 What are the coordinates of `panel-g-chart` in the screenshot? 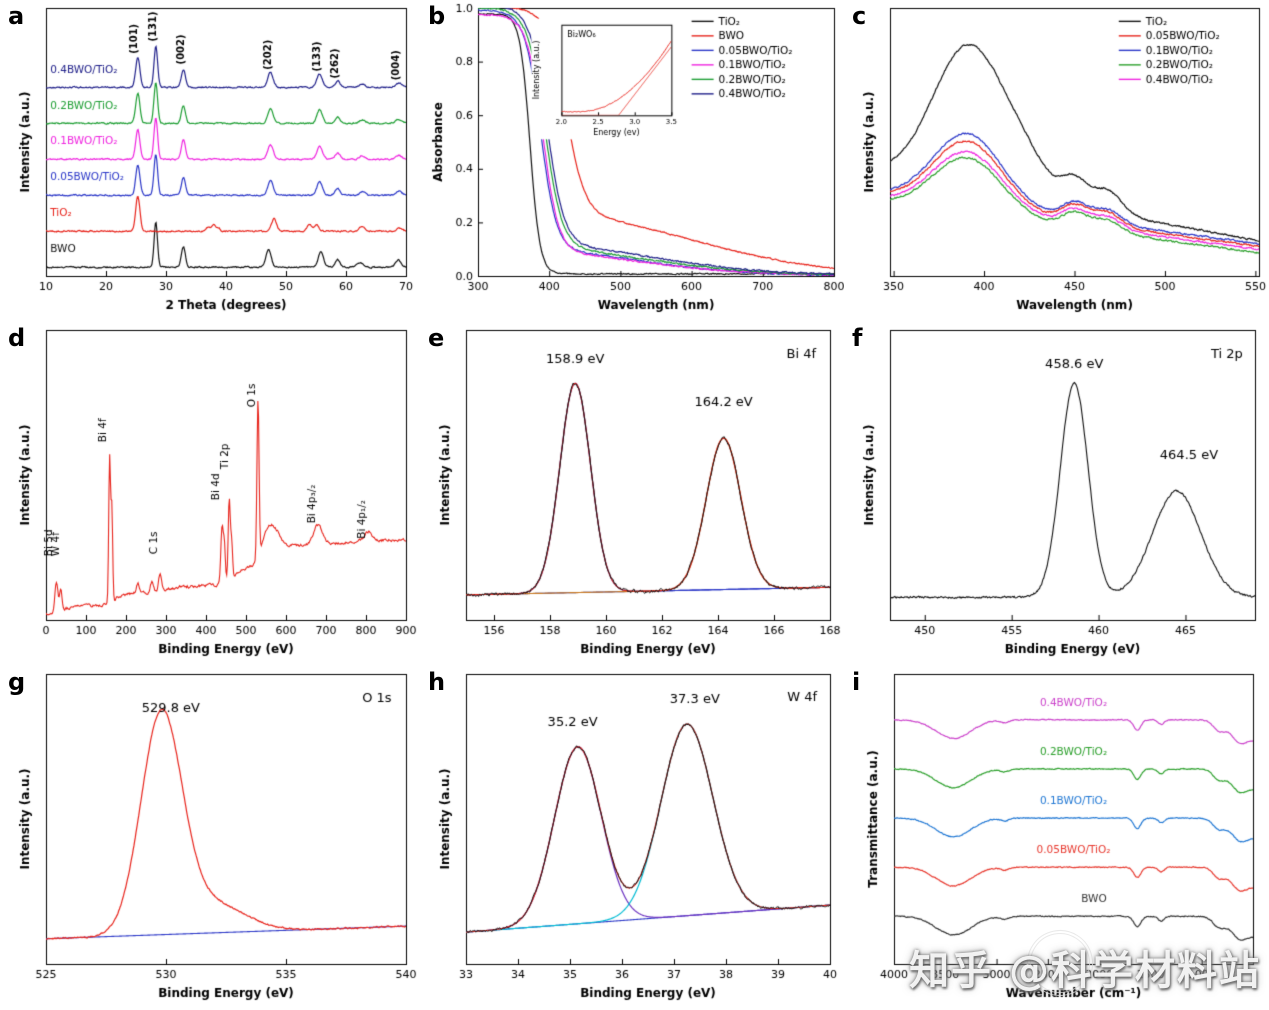 It's located at (210, 838).